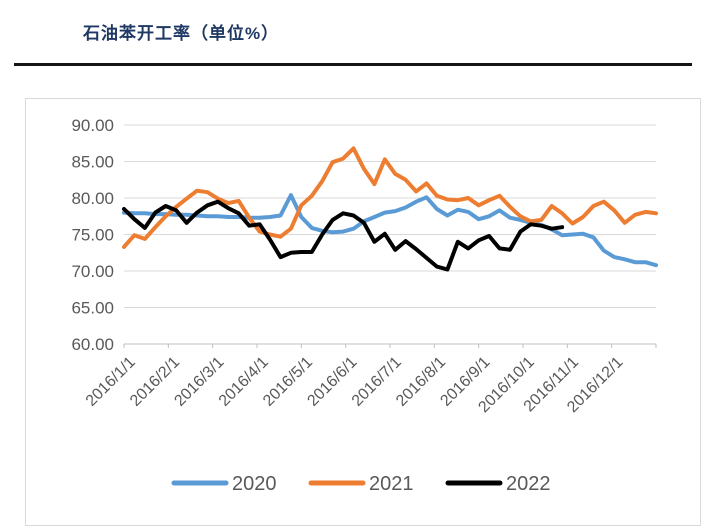 The width and height of the screenshot is (706, 528). Describe the element at coordinates (92, 162) in the screenshot. I see `y-axis-tick-label: 85.00` at that location.